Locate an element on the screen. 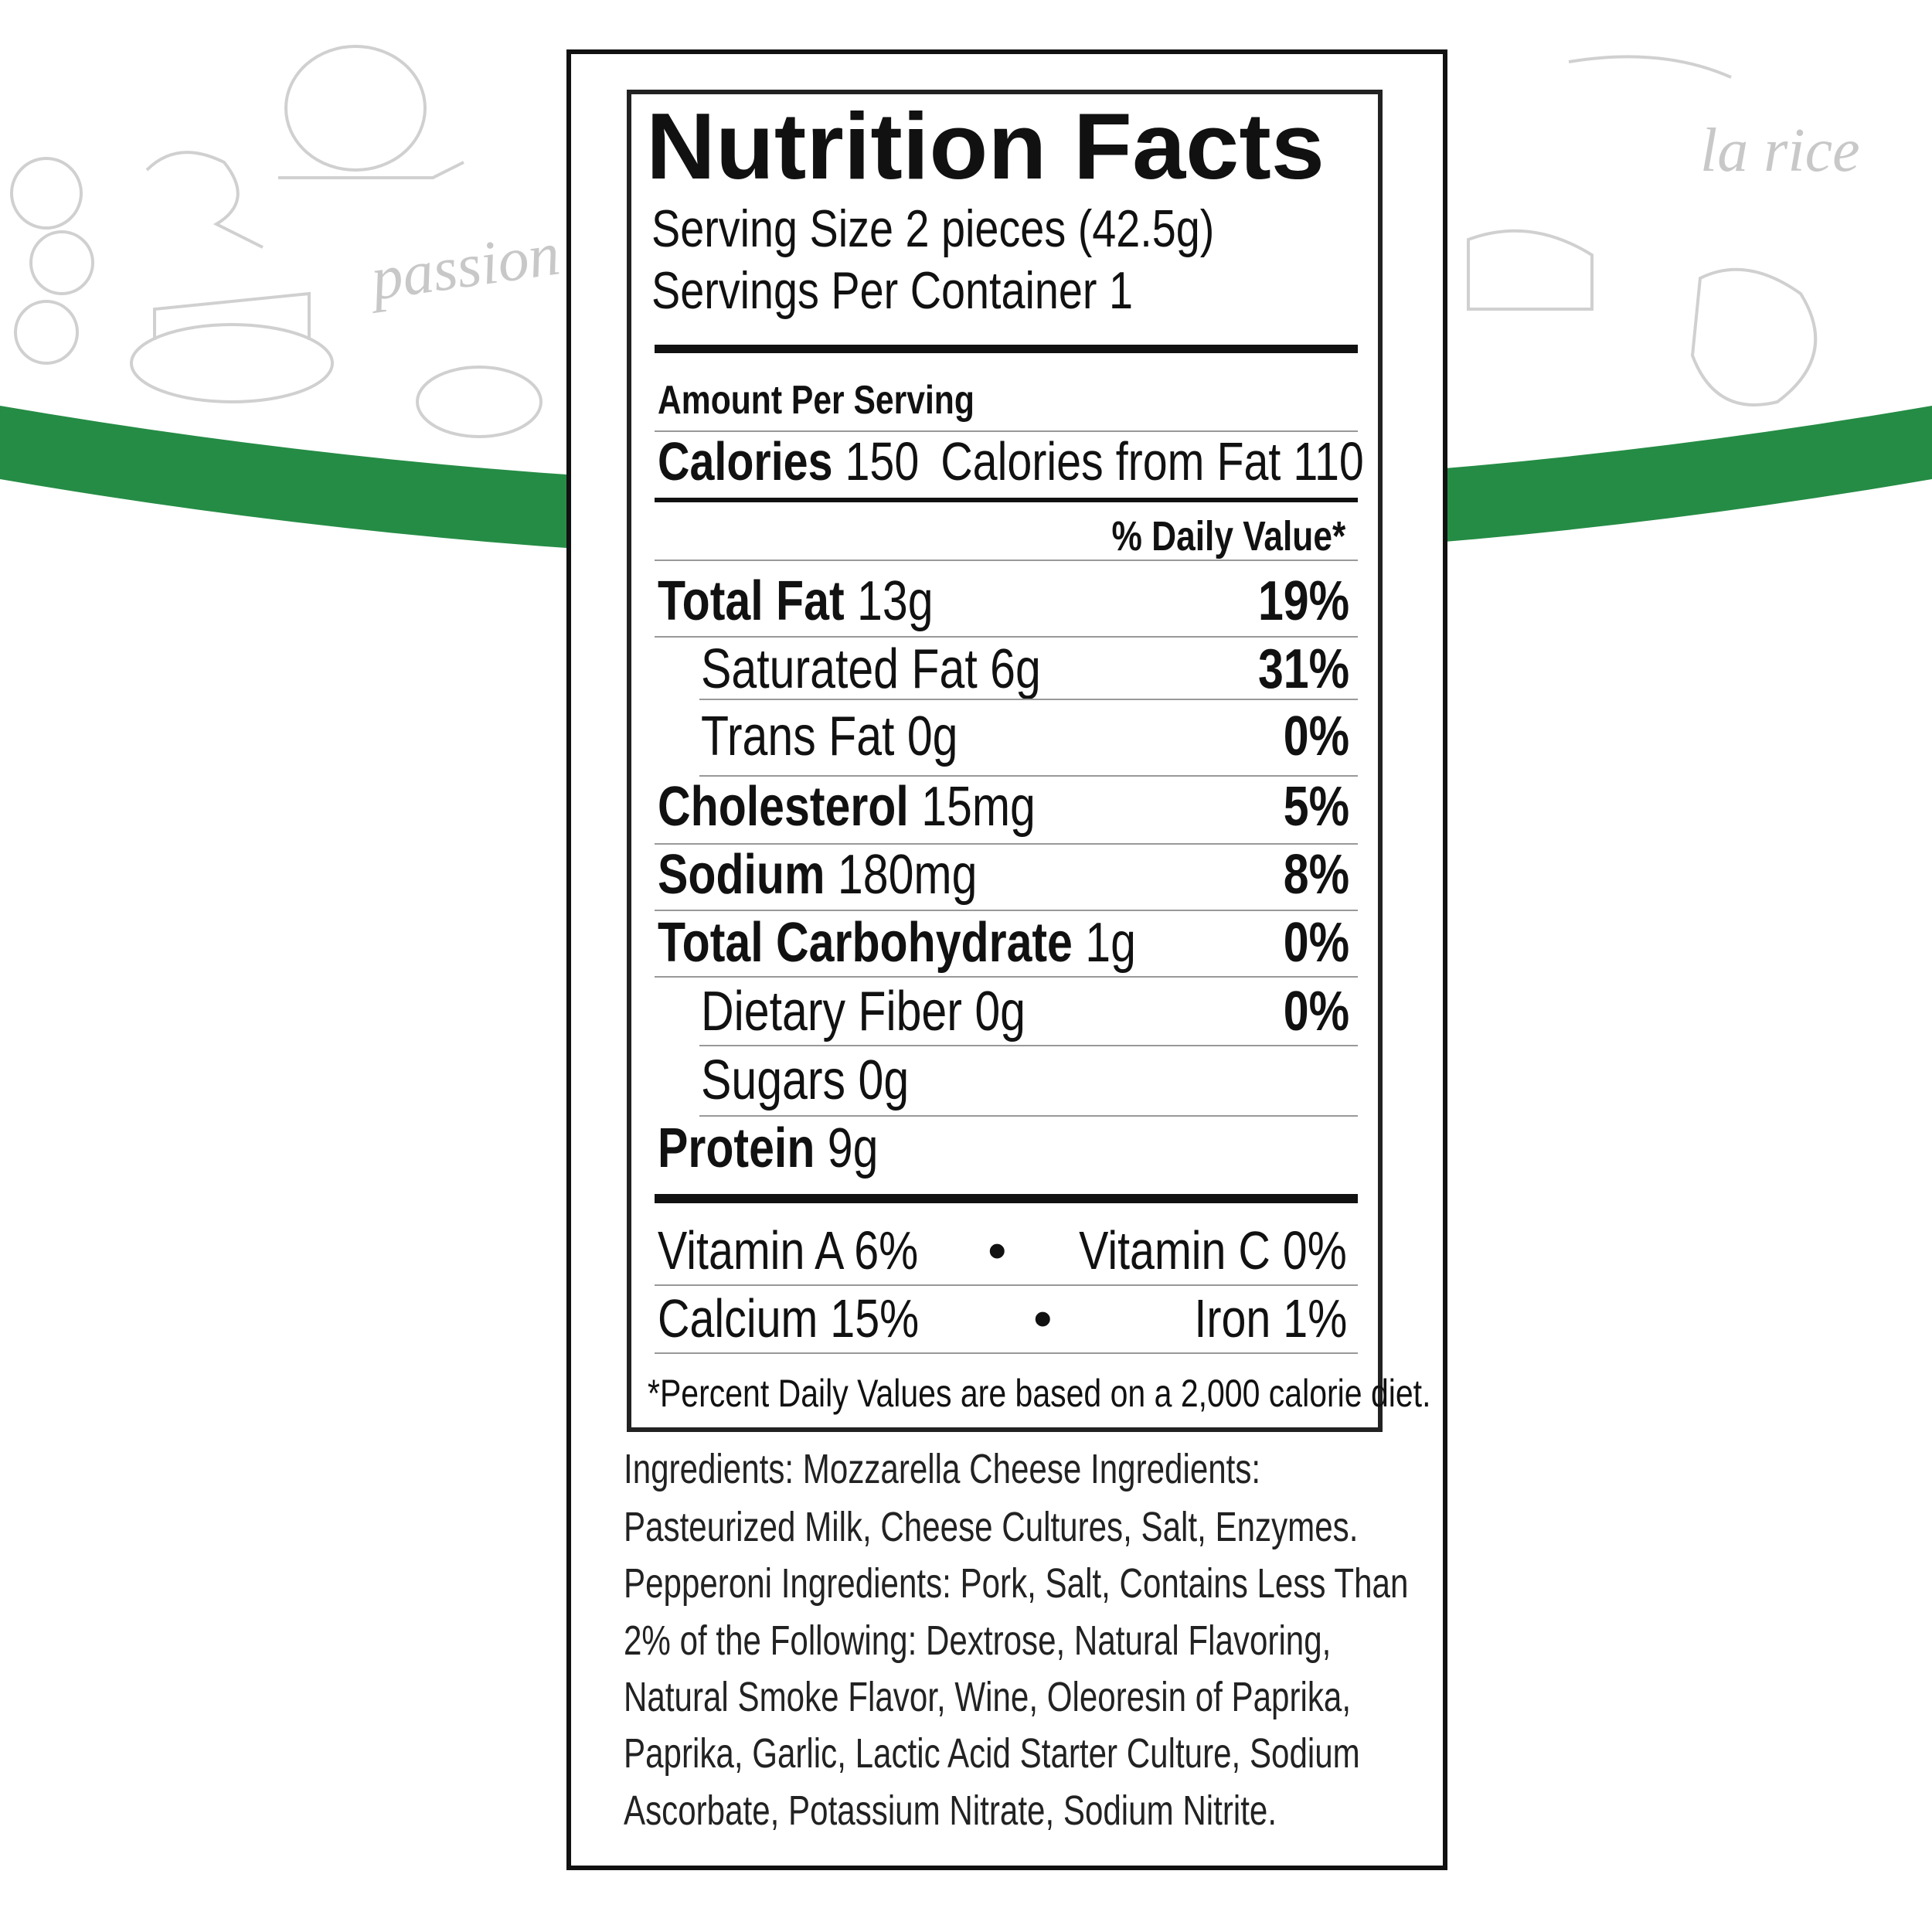 The height and width of the screenshot is (1932, 1932). serving-size: Serving Size 2 pieces (42.5g) is located at coordinates (933, 228).